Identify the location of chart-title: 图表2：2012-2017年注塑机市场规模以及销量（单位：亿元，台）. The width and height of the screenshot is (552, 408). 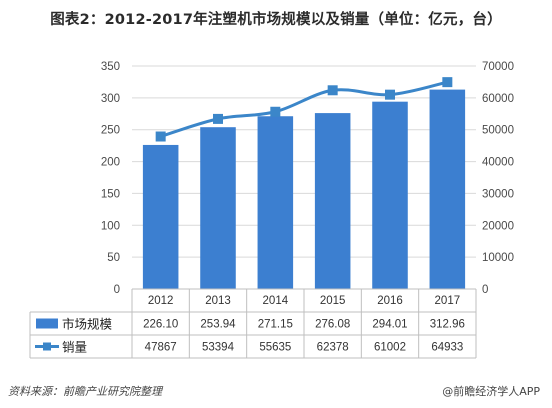
(276, 20).